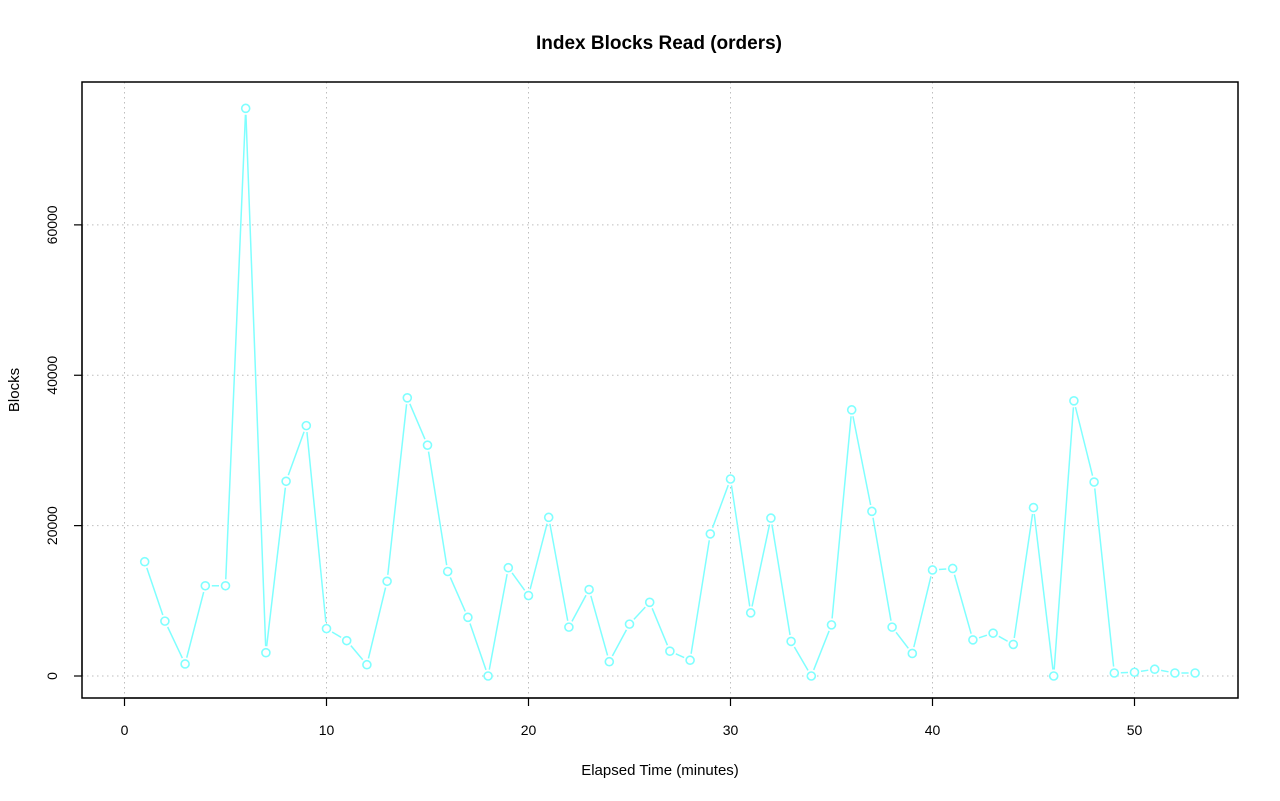  Describe the element at coordinates (63, 442) in the screenshot. I see `y-axis: 0 20000 40000 60000` at that location.